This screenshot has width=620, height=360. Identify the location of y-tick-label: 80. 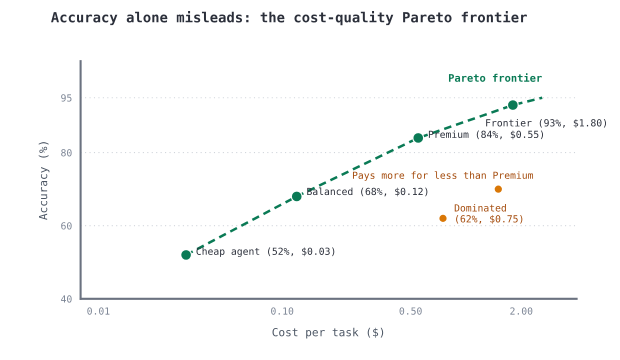
(66, 152).